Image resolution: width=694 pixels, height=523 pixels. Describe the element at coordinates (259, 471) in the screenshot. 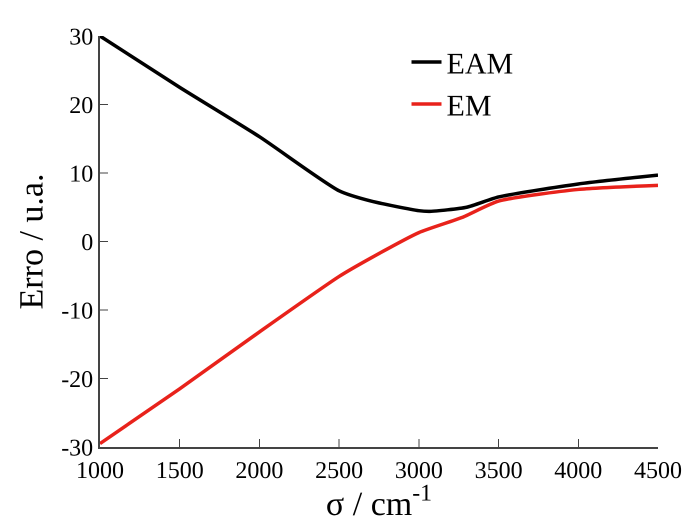

I see `x-tick-label: 2000` at that location.